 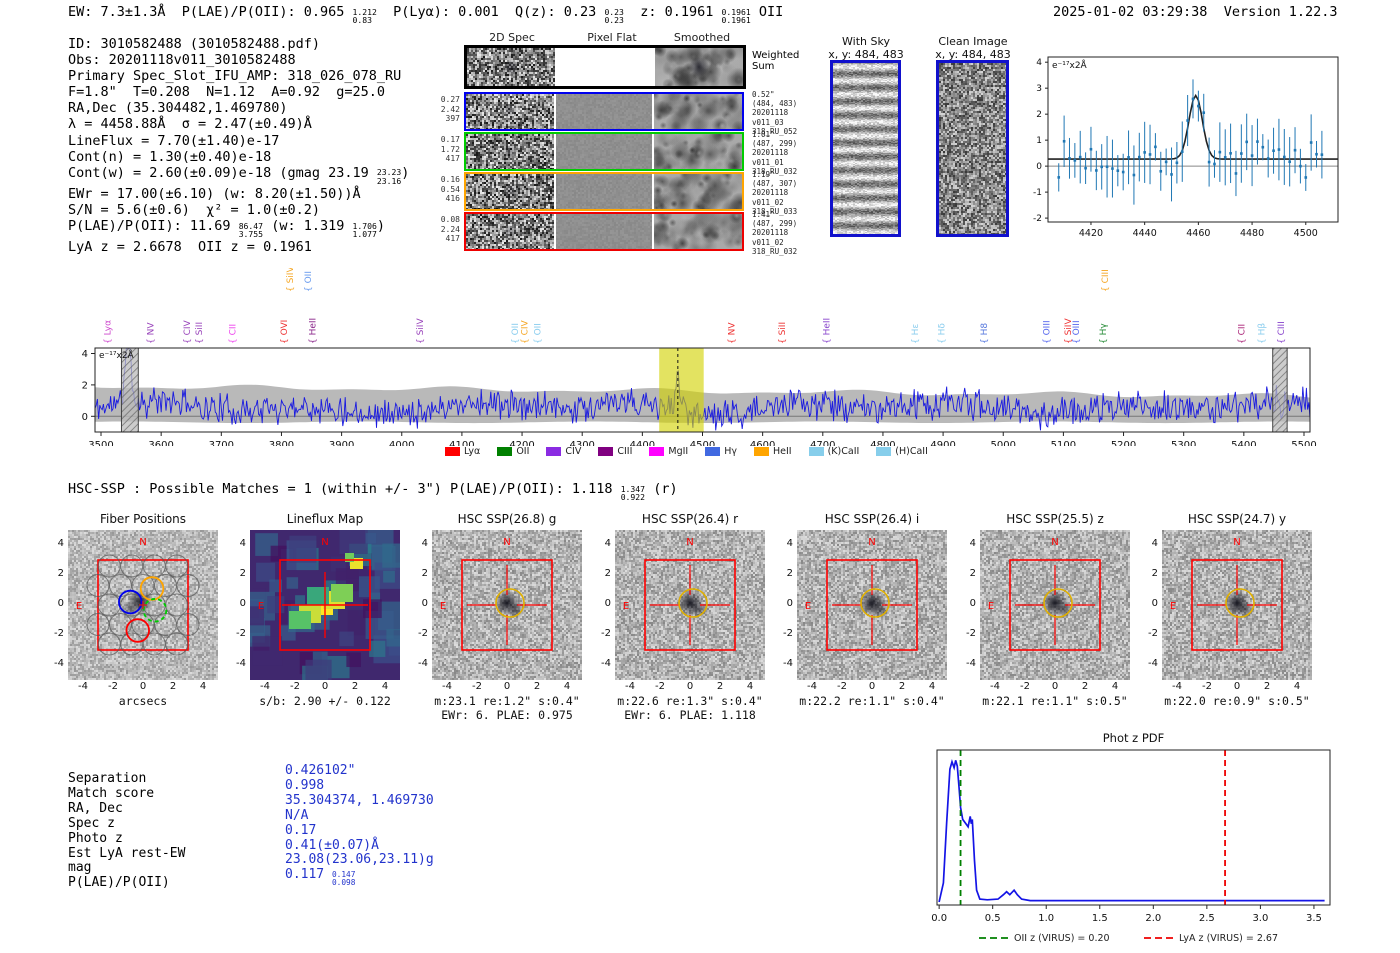 I want to click on spectral-line-label: { Hδ, so click(x=942, y=333).